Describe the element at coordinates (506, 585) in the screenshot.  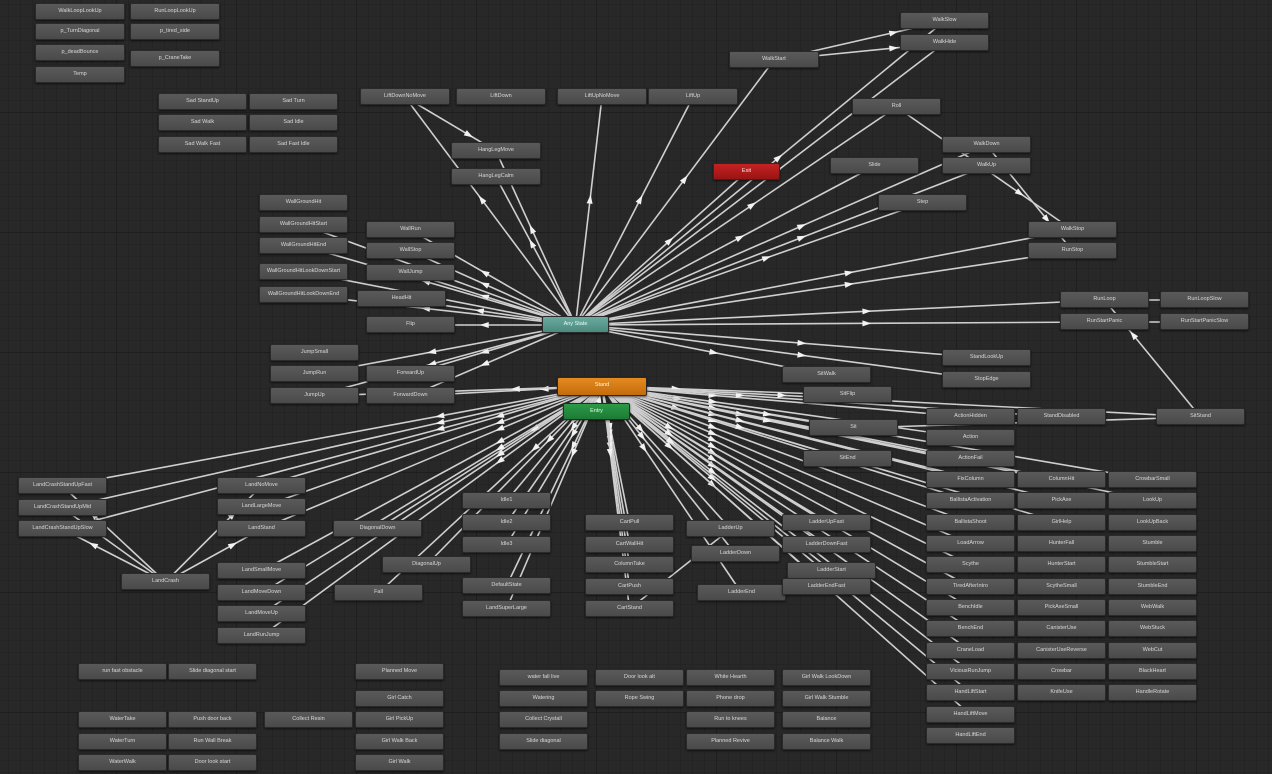
I see `state-node-defaultstate: DefaultState` at that location.